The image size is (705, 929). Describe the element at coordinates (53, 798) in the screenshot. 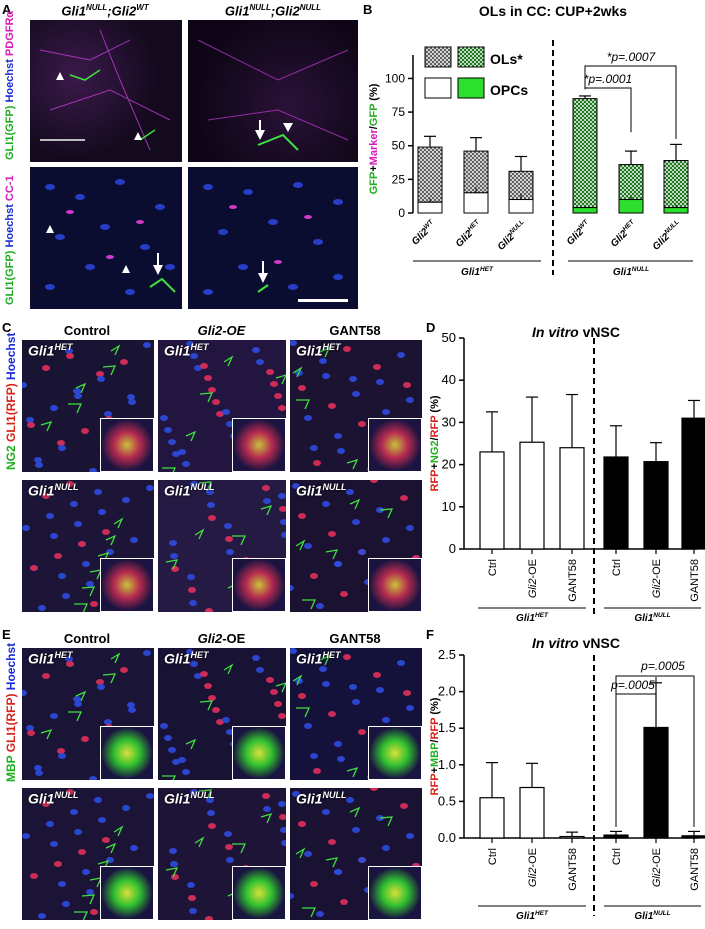

I see `genotype-label: Gli1NULL` at that location.